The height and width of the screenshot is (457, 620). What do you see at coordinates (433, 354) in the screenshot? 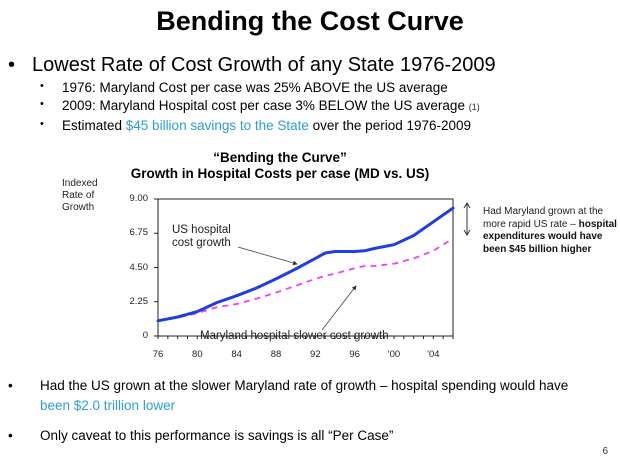
I see `x-tick-label: '04` at bounding box center [433, 354].